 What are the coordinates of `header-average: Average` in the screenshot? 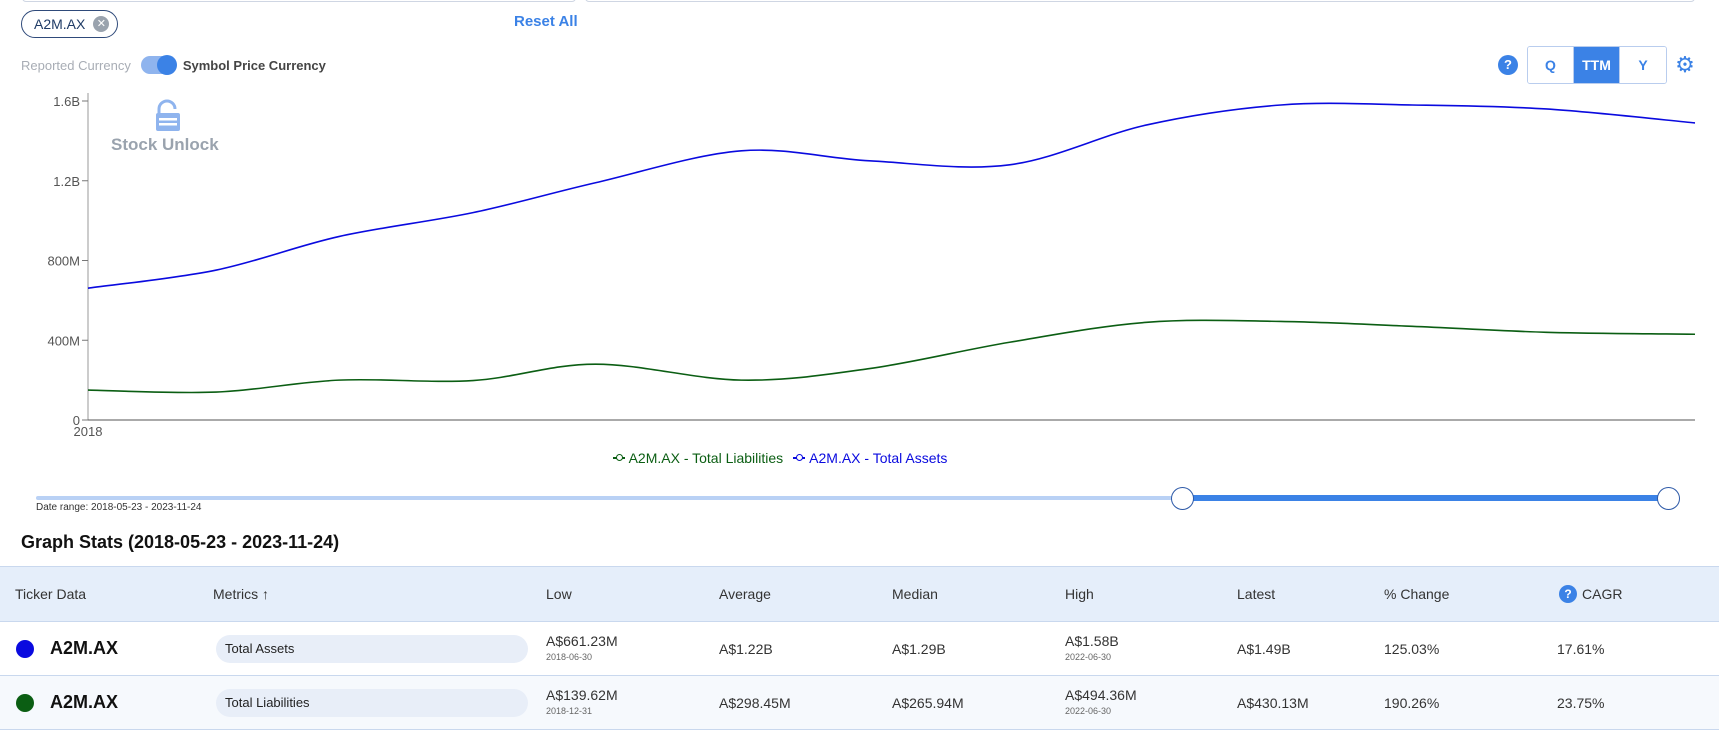 It's located at (745, 594).